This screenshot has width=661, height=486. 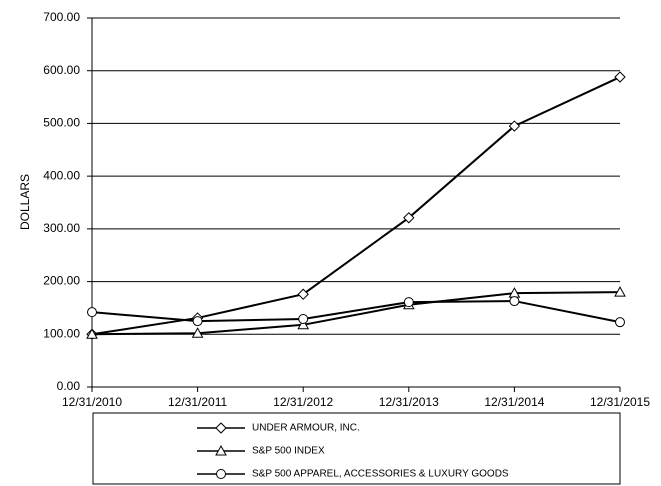 What do you see at coordinates (409, 402) in the screenshot?
I see `x-tick-label: 12/31/2013` at bounding box center [409, 402].